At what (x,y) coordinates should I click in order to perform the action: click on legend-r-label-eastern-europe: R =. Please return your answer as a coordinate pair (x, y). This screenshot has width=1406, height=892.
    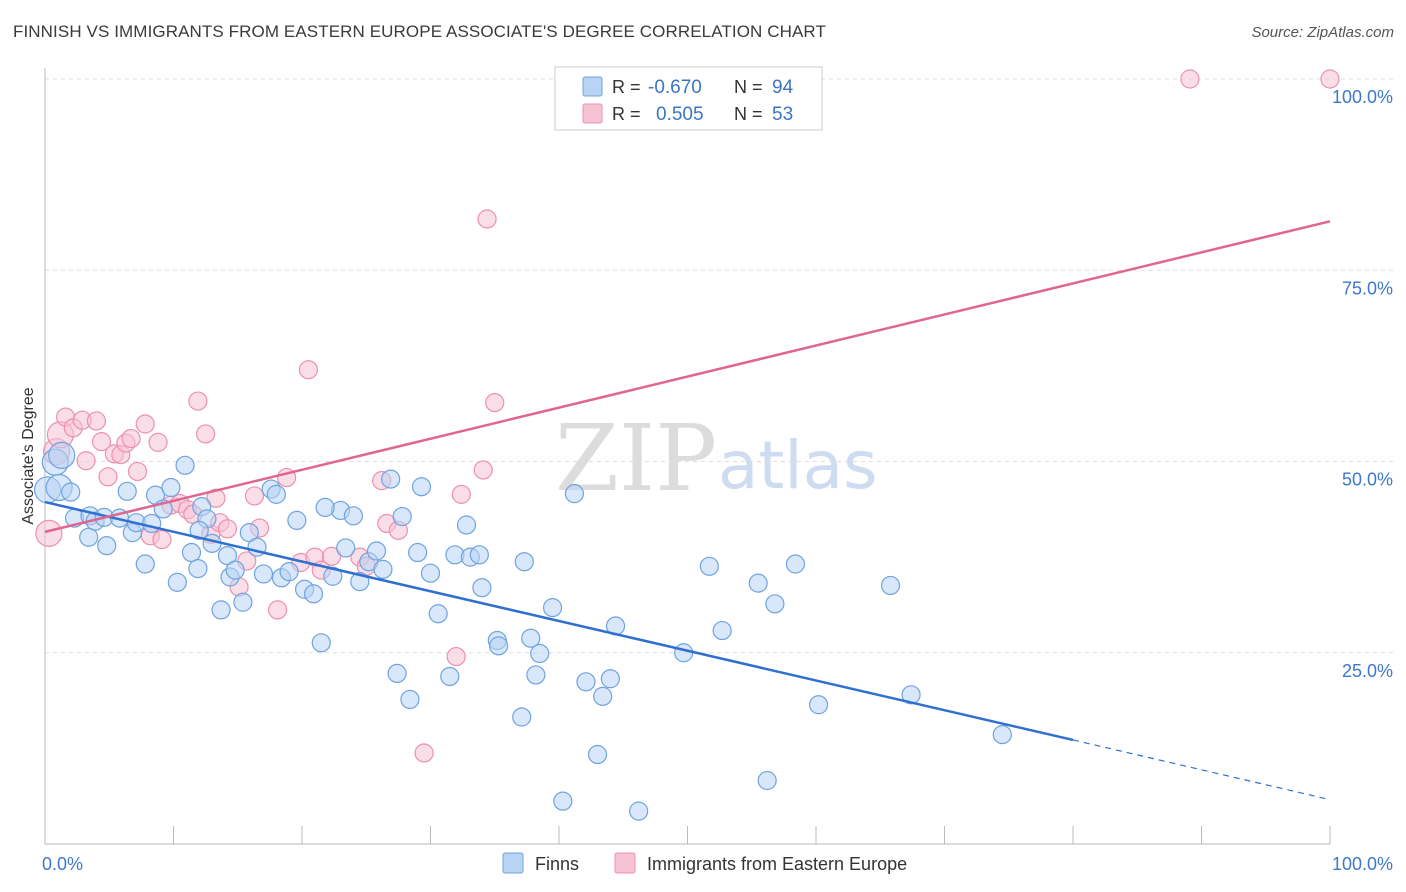
    Looking at the image, I should click on (626, 114).